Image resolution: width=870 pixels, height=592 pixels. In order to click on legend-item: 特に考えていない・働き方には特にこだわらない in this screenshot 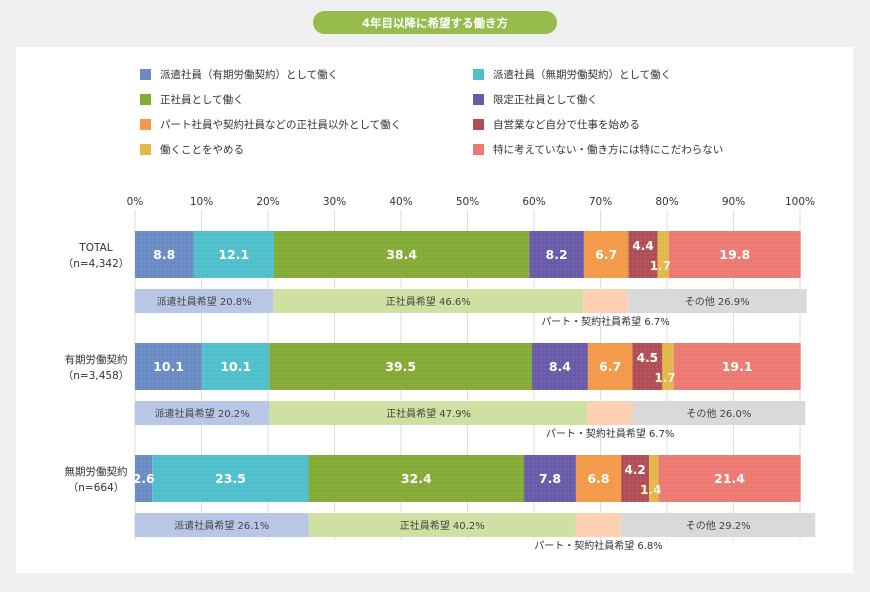, I will do `click(598, 149)`.